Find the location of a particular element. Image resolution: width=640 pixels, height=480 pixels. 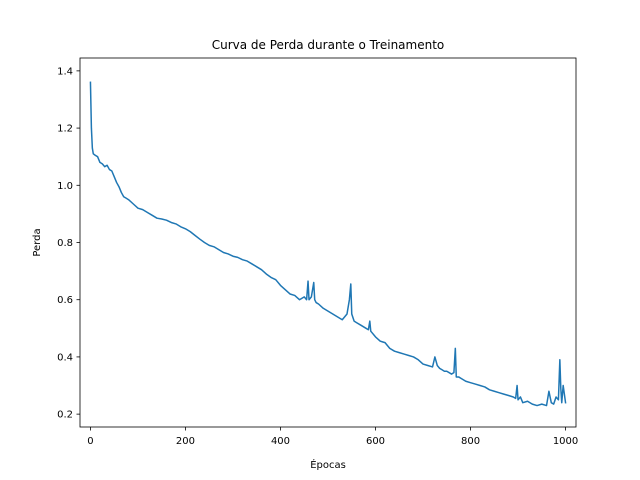

x-tick-label: 800 is located at coordinates (470, 441).